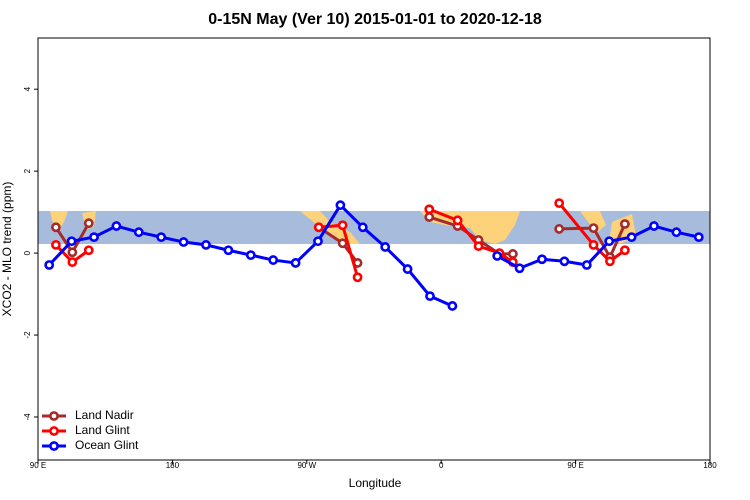 The height and width of the screenshot is (500, 750). What do you see at coordinates (104, 415) in the screenshot?
I see `legend-label: Land Nadir` at bounding box center [104, 415].